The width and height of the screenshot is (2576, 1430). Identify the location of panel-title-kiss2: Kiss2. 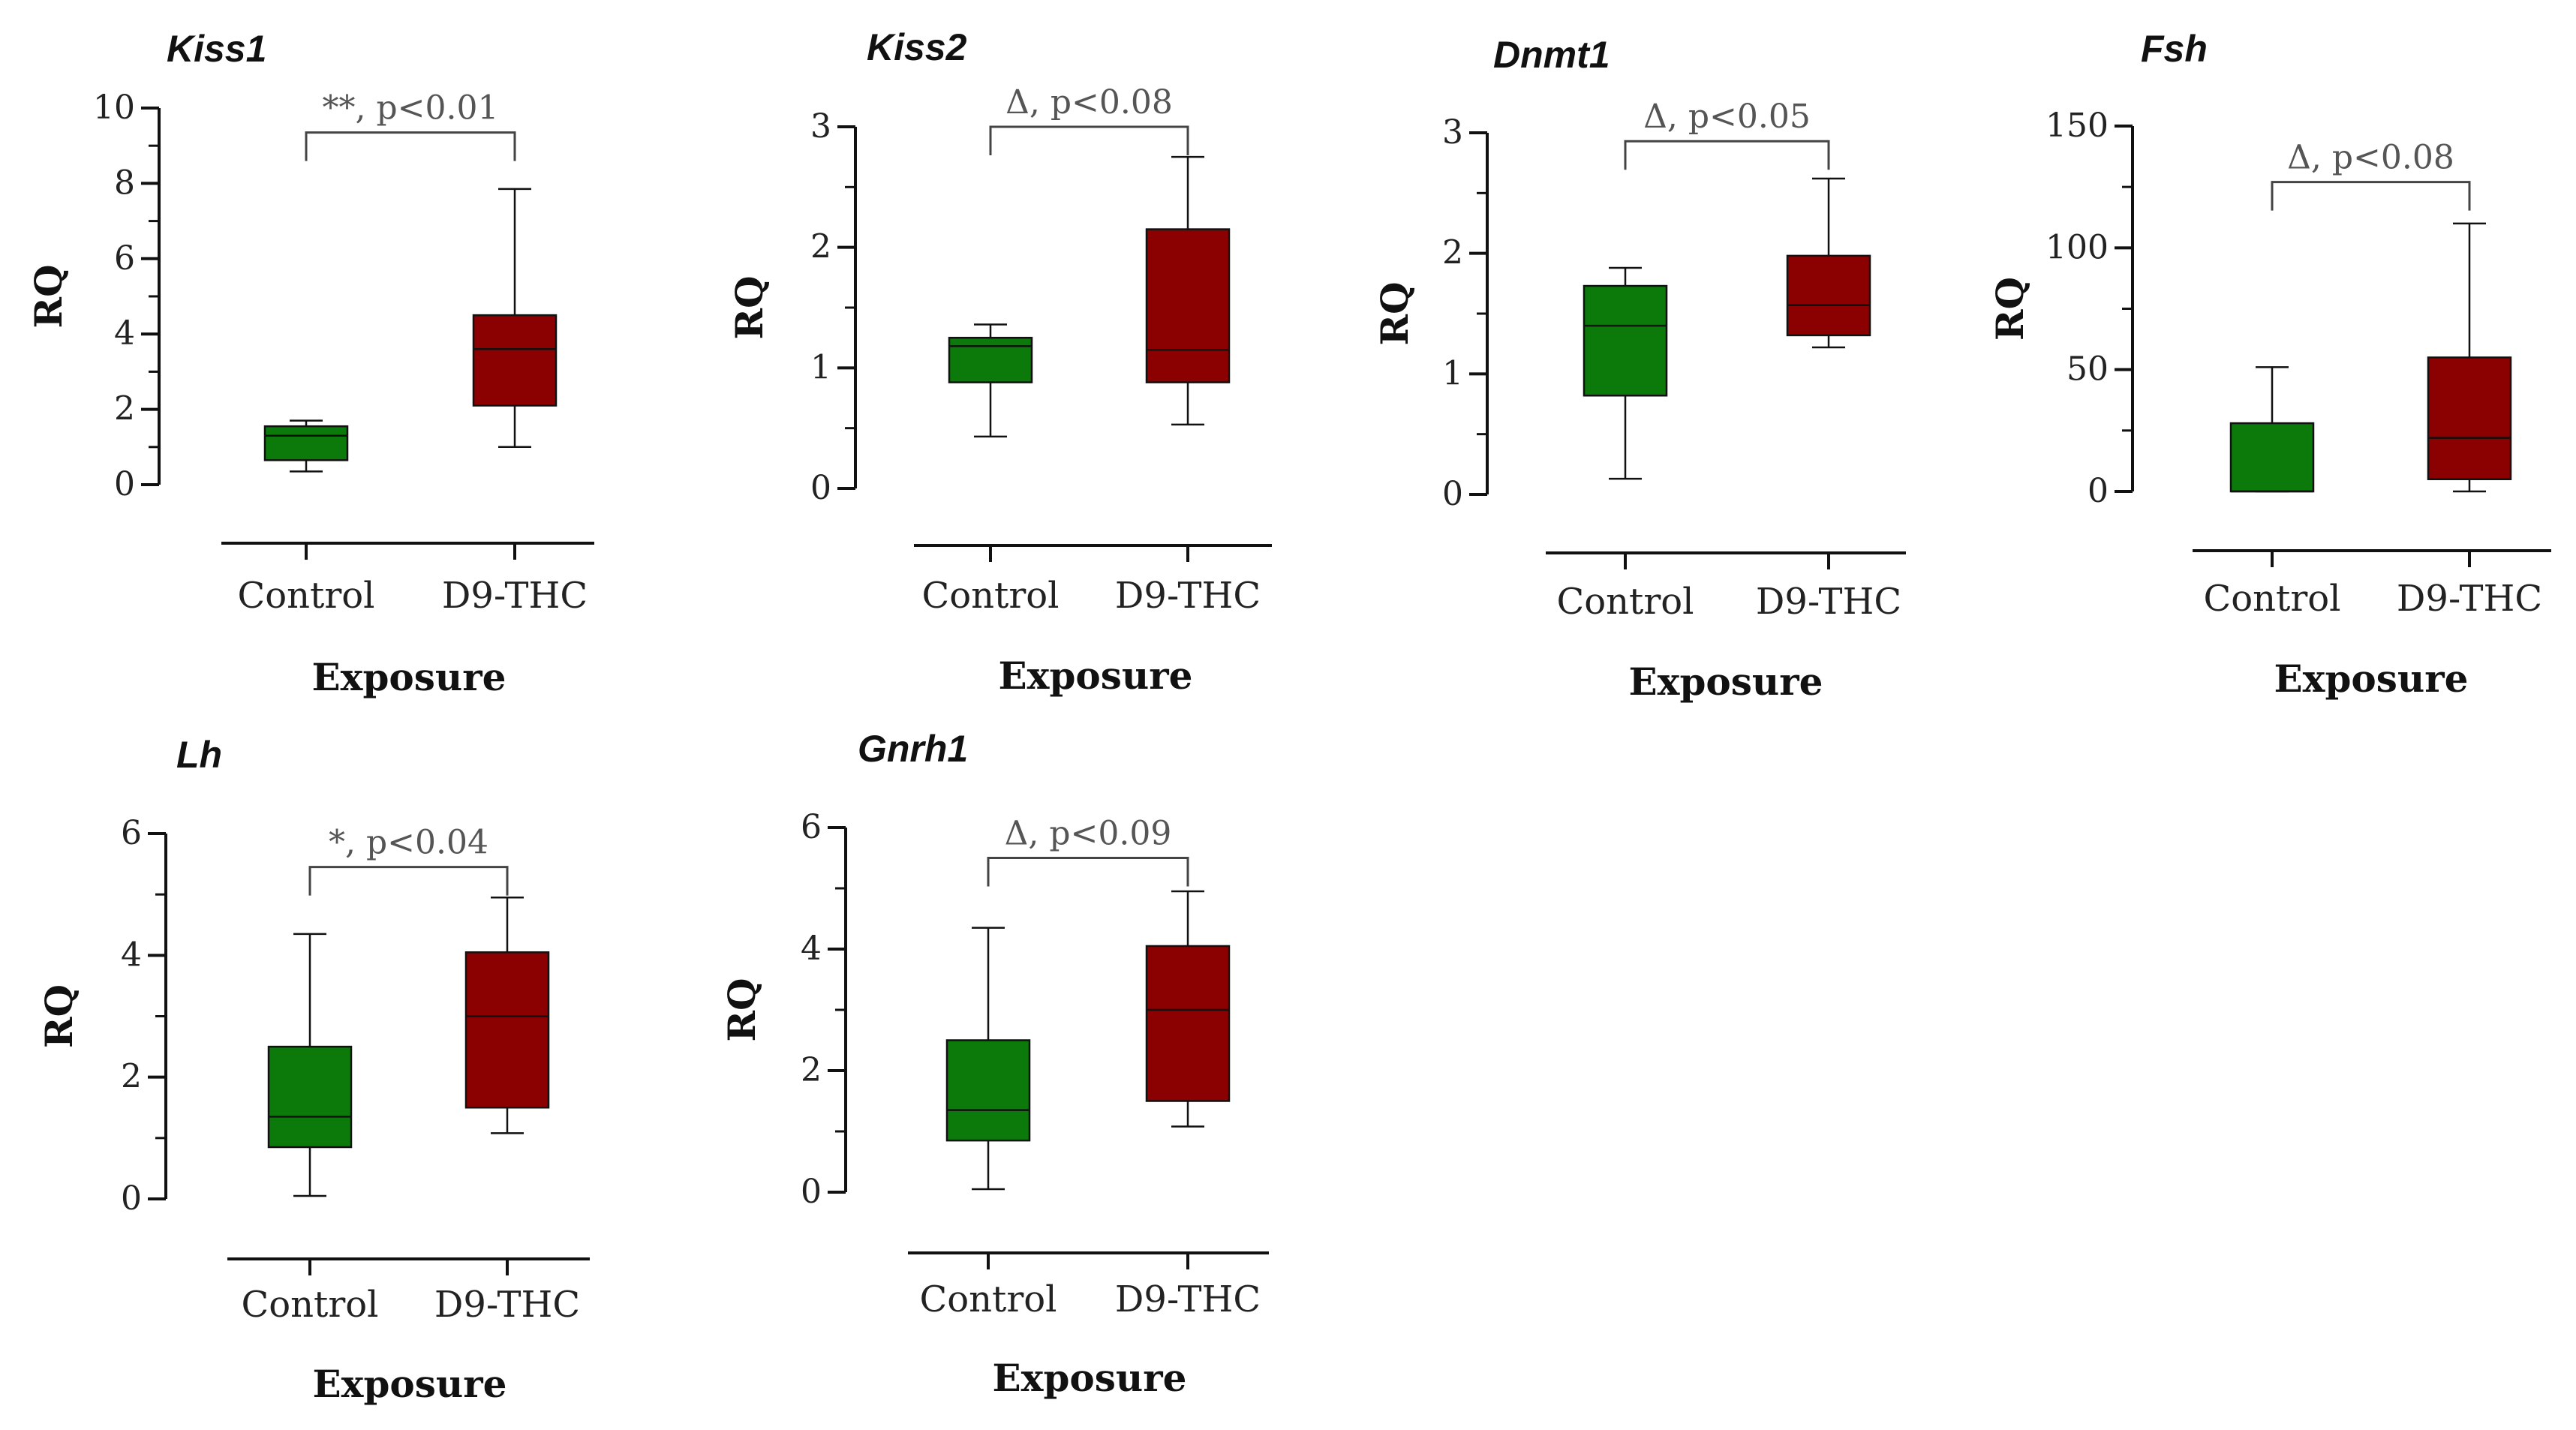
(917, 47).